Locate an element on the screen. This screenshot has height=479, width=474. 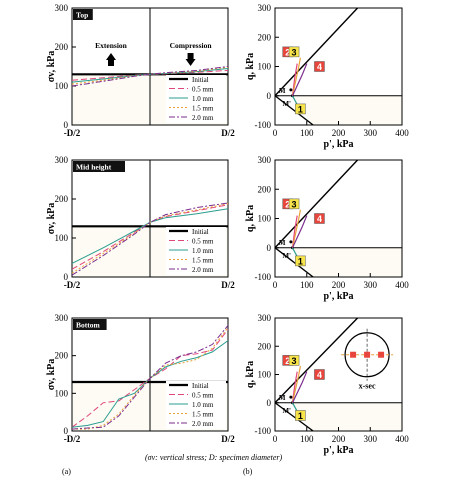
arrow-up-icon is located at coordinates (111, 59).